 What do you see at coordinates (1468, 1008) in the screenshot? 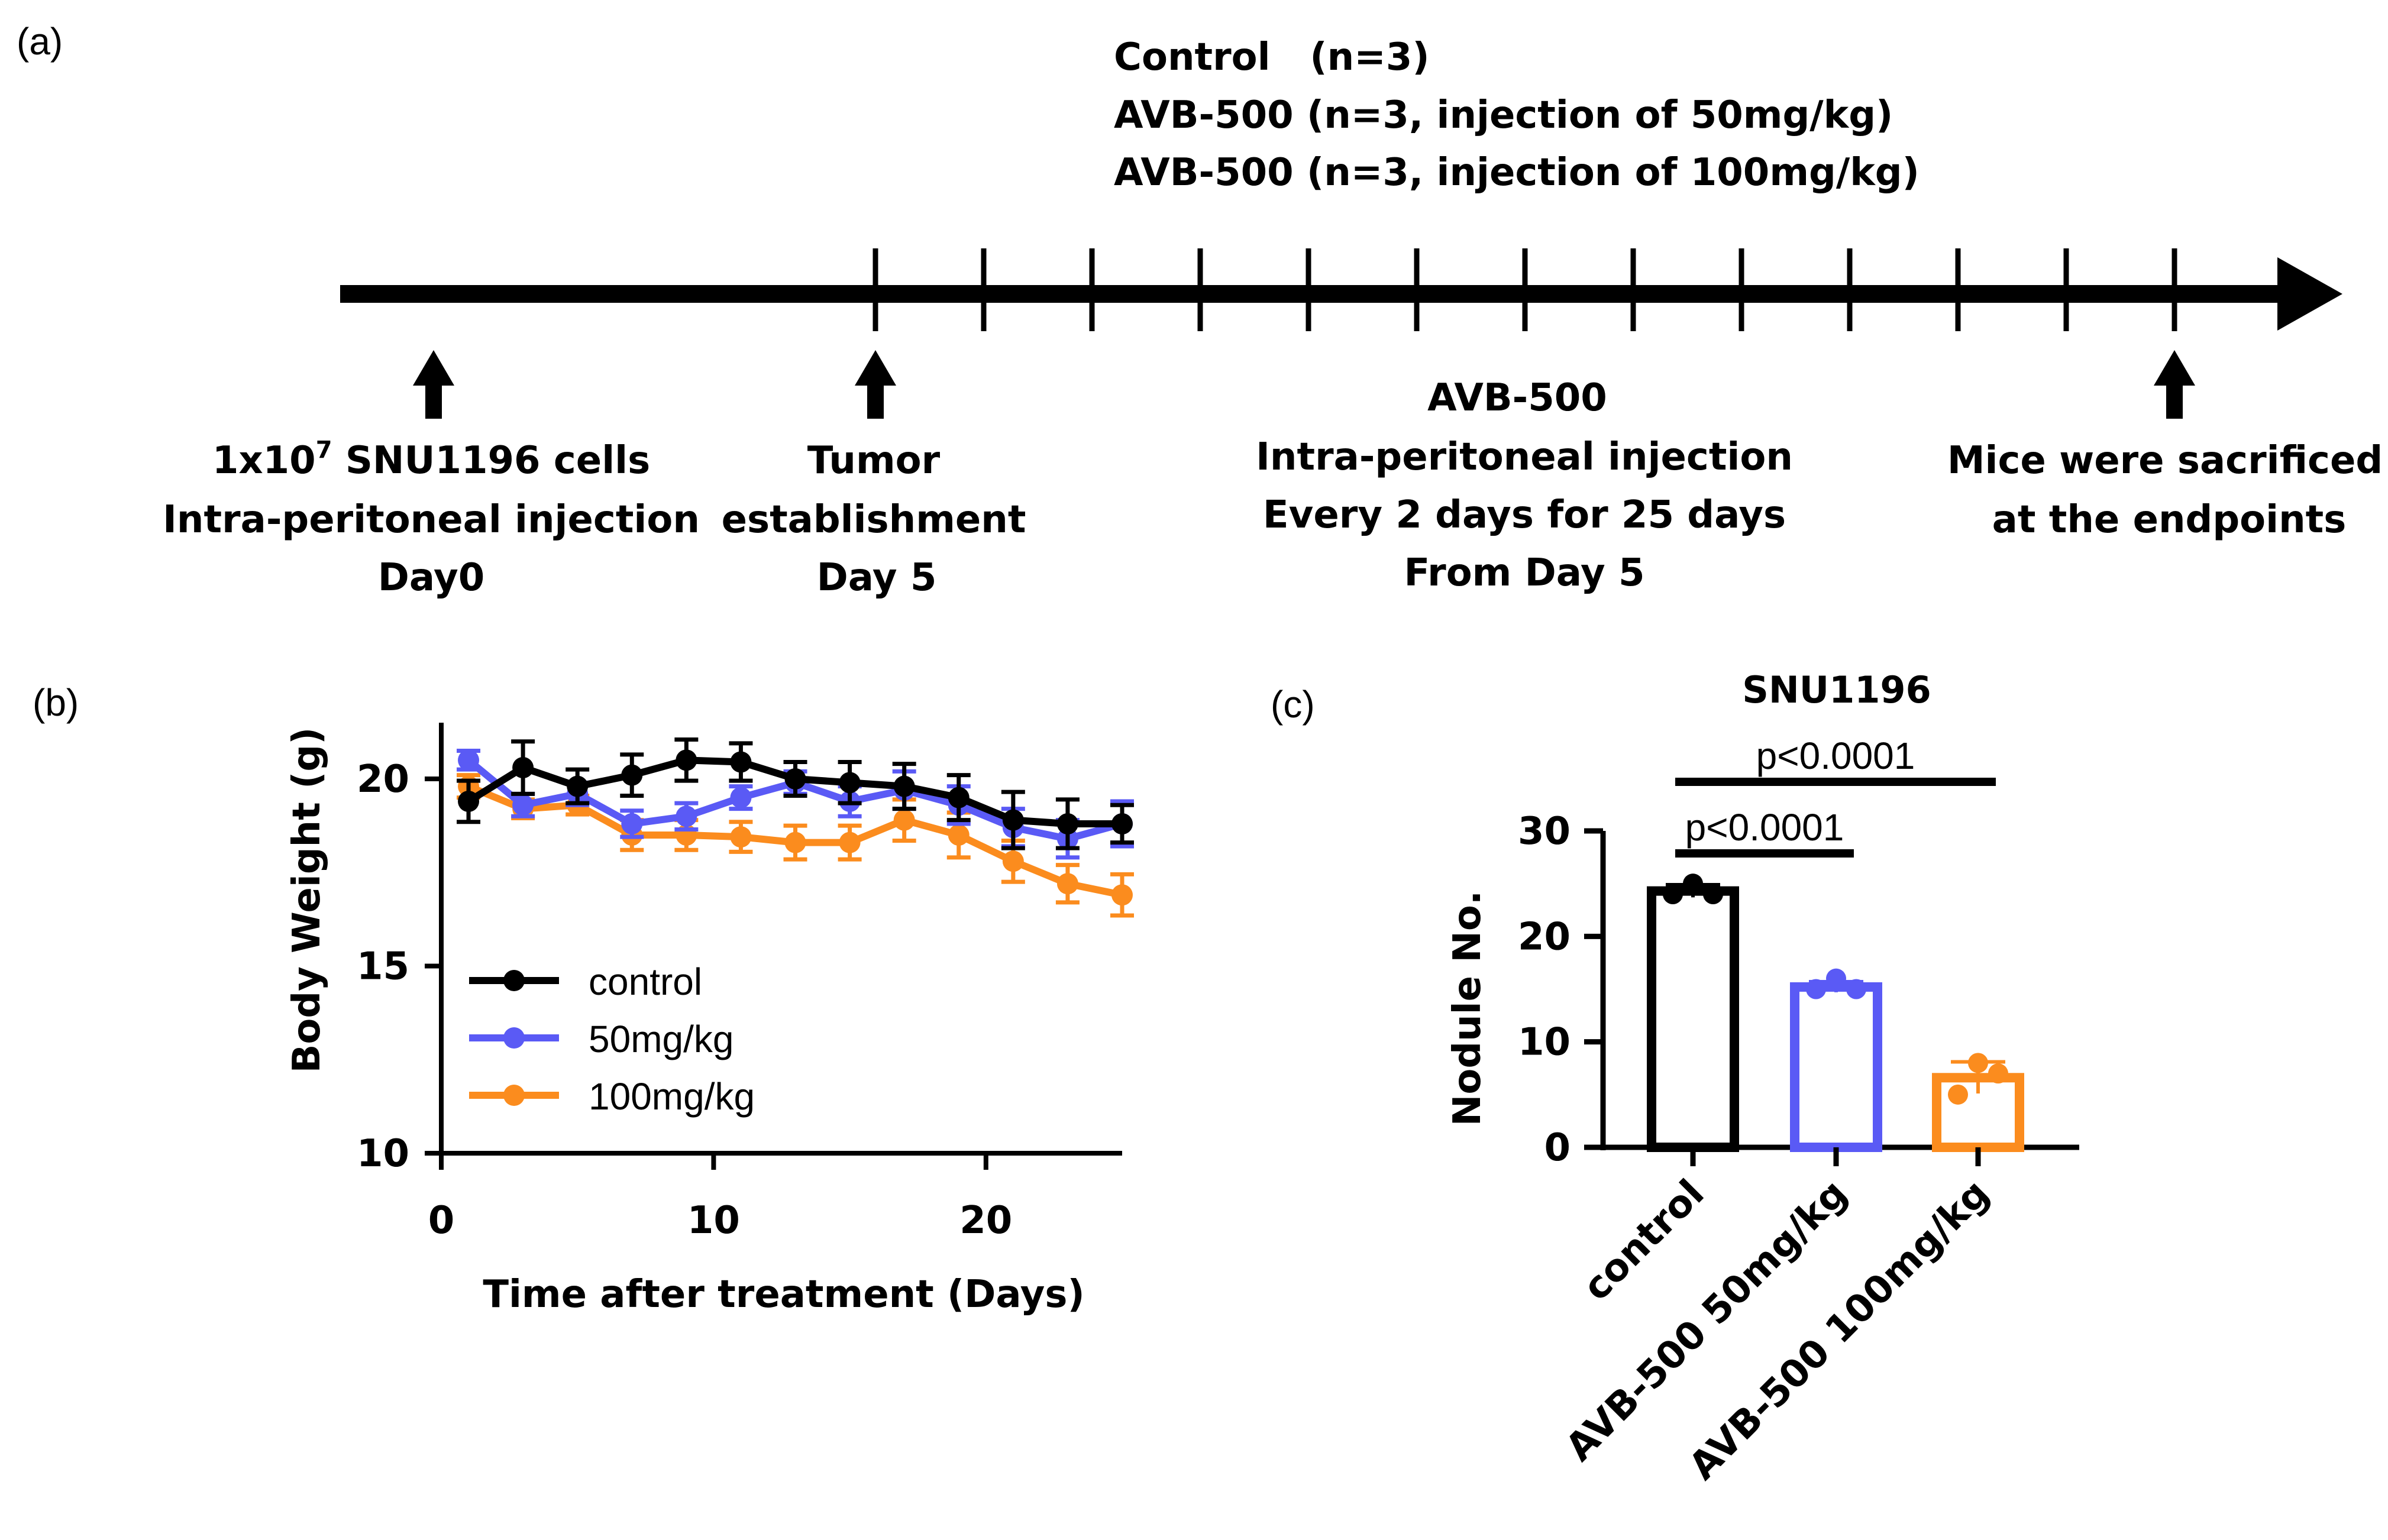
I see `nodule-y-label: Nodule No.` at bounding box center [1468, 1008].